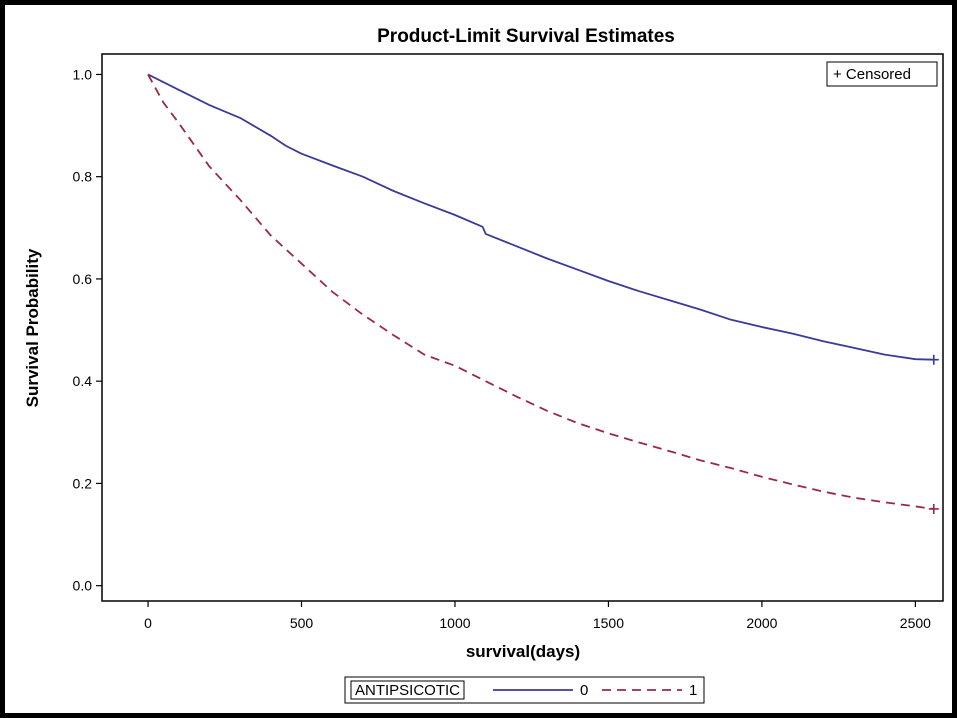 Image resolution: width=957 pixels, height=718 pixels. I want to click on x-axis: 0 500 1000 1500 2000 2500, so click(537, 616).